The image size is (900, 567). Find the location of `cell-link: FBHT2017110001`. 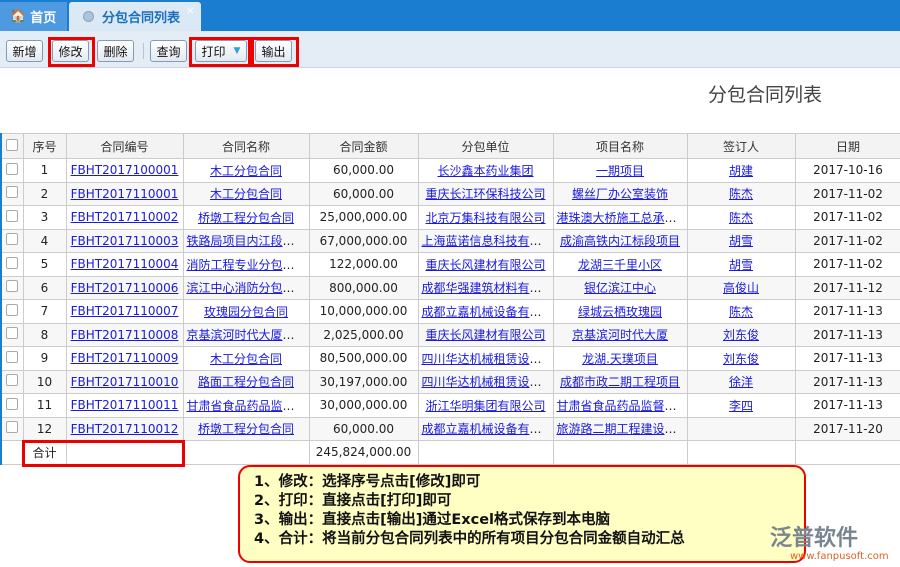

cell-link: FBHT2017110001 is located at coordinates (124, 193).